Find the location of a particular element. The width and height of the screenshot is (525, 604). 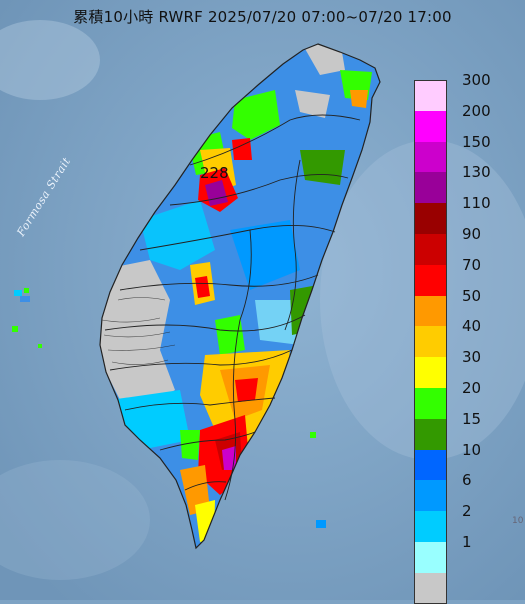

legend-entry: 70 is located at coordinates (467, 276).